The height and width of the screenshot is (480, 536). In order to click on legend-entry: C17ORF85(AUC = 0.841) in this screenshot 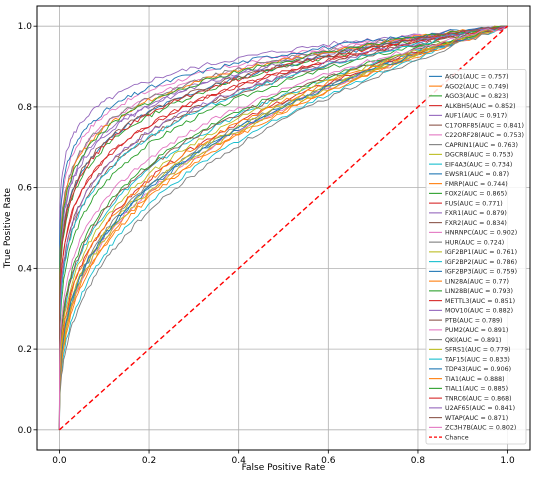, I will do `click(484, 125)`.